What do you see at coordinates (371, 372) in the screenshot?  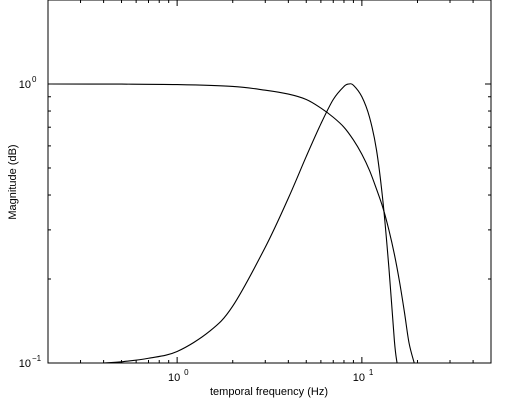 I see `x-tick-label-exponent: 1` at bounding box center [371, 372].